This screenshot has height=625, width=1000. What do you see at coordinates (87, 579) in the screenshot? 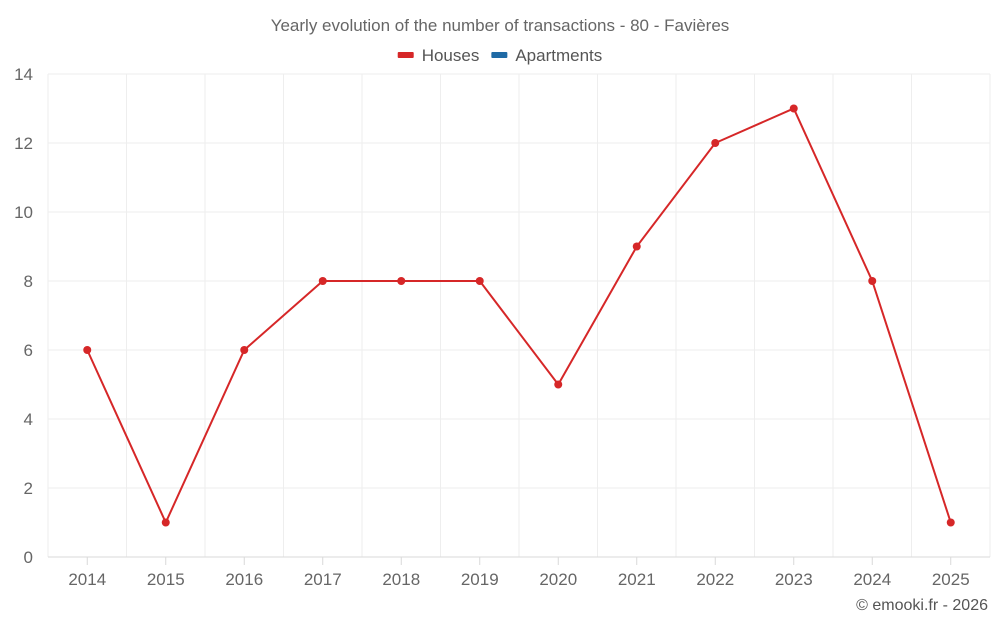
I see `x-tick-label: 2014` at bounding box center [87, 579].